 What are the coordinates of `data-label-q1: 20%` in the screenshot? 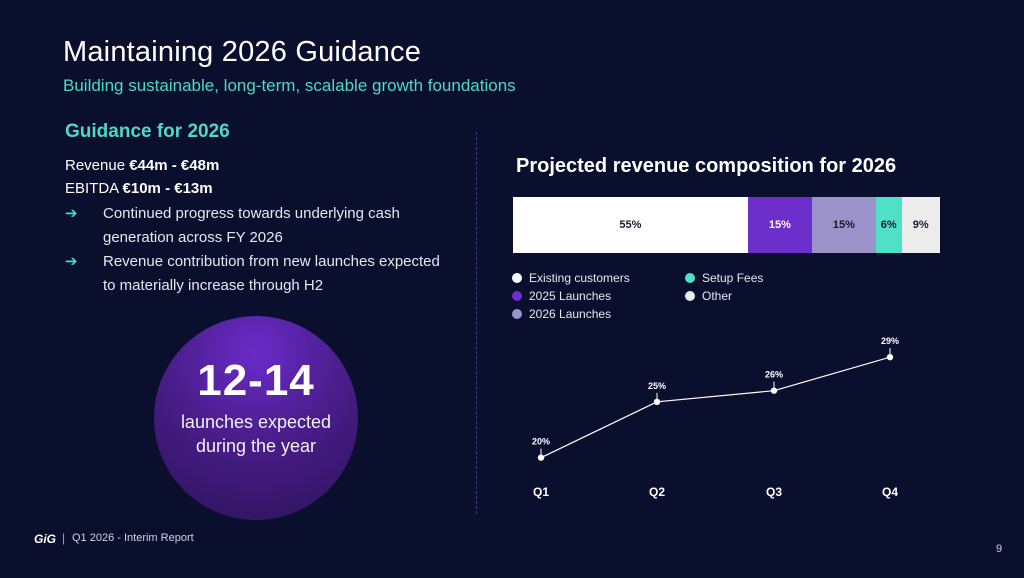 It's located at (541, 442).